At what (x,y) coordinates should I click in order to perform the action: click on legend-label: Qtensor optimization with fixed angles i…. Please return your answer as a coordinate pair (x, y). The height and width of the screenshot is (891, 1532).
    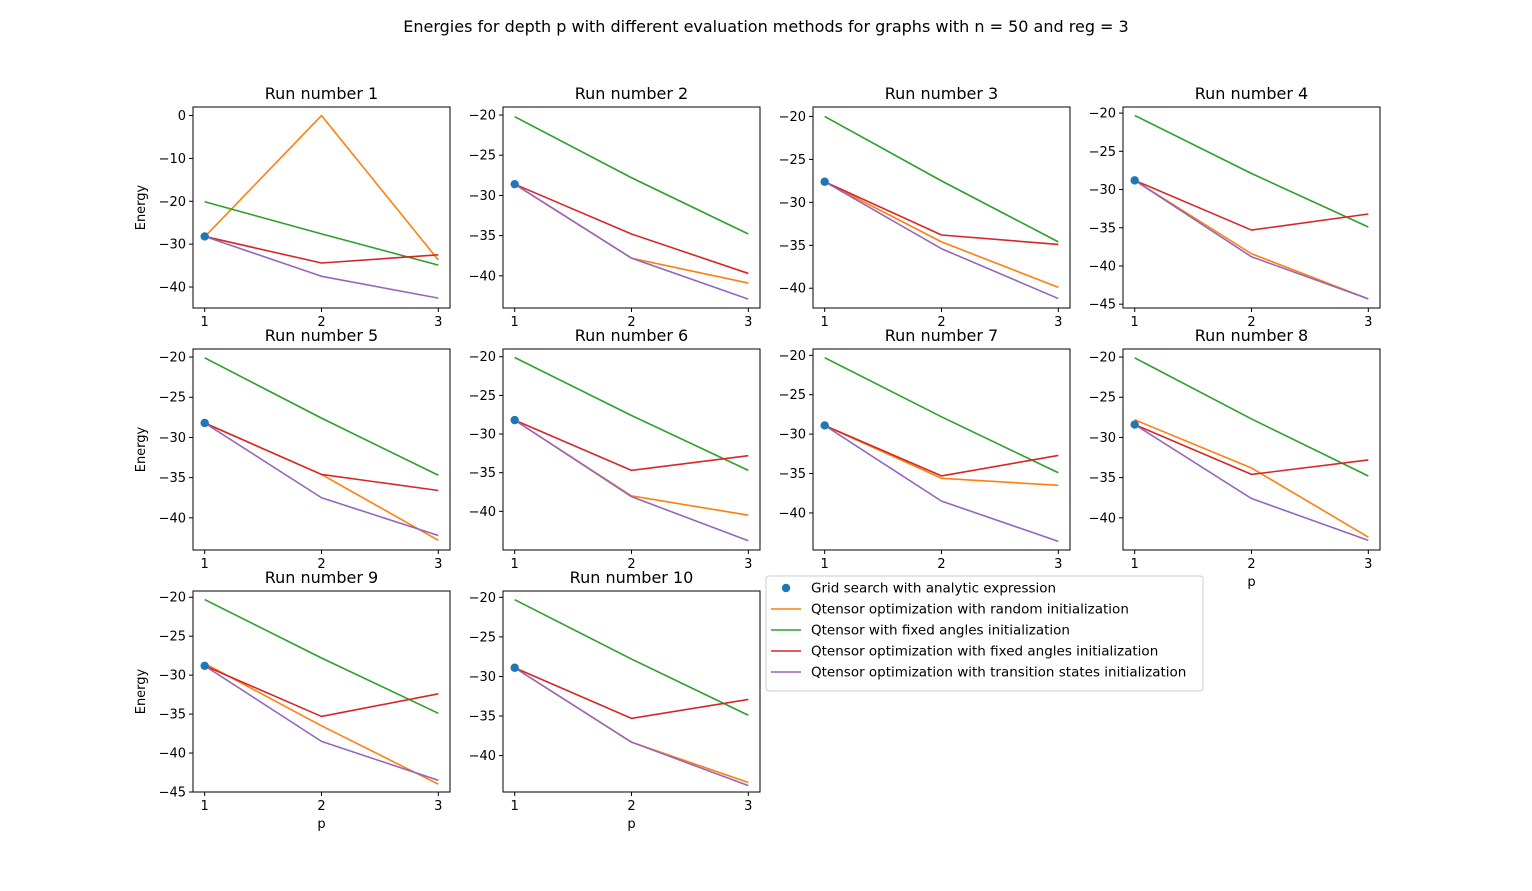
    Looking at the image, I should click on (984, 652).